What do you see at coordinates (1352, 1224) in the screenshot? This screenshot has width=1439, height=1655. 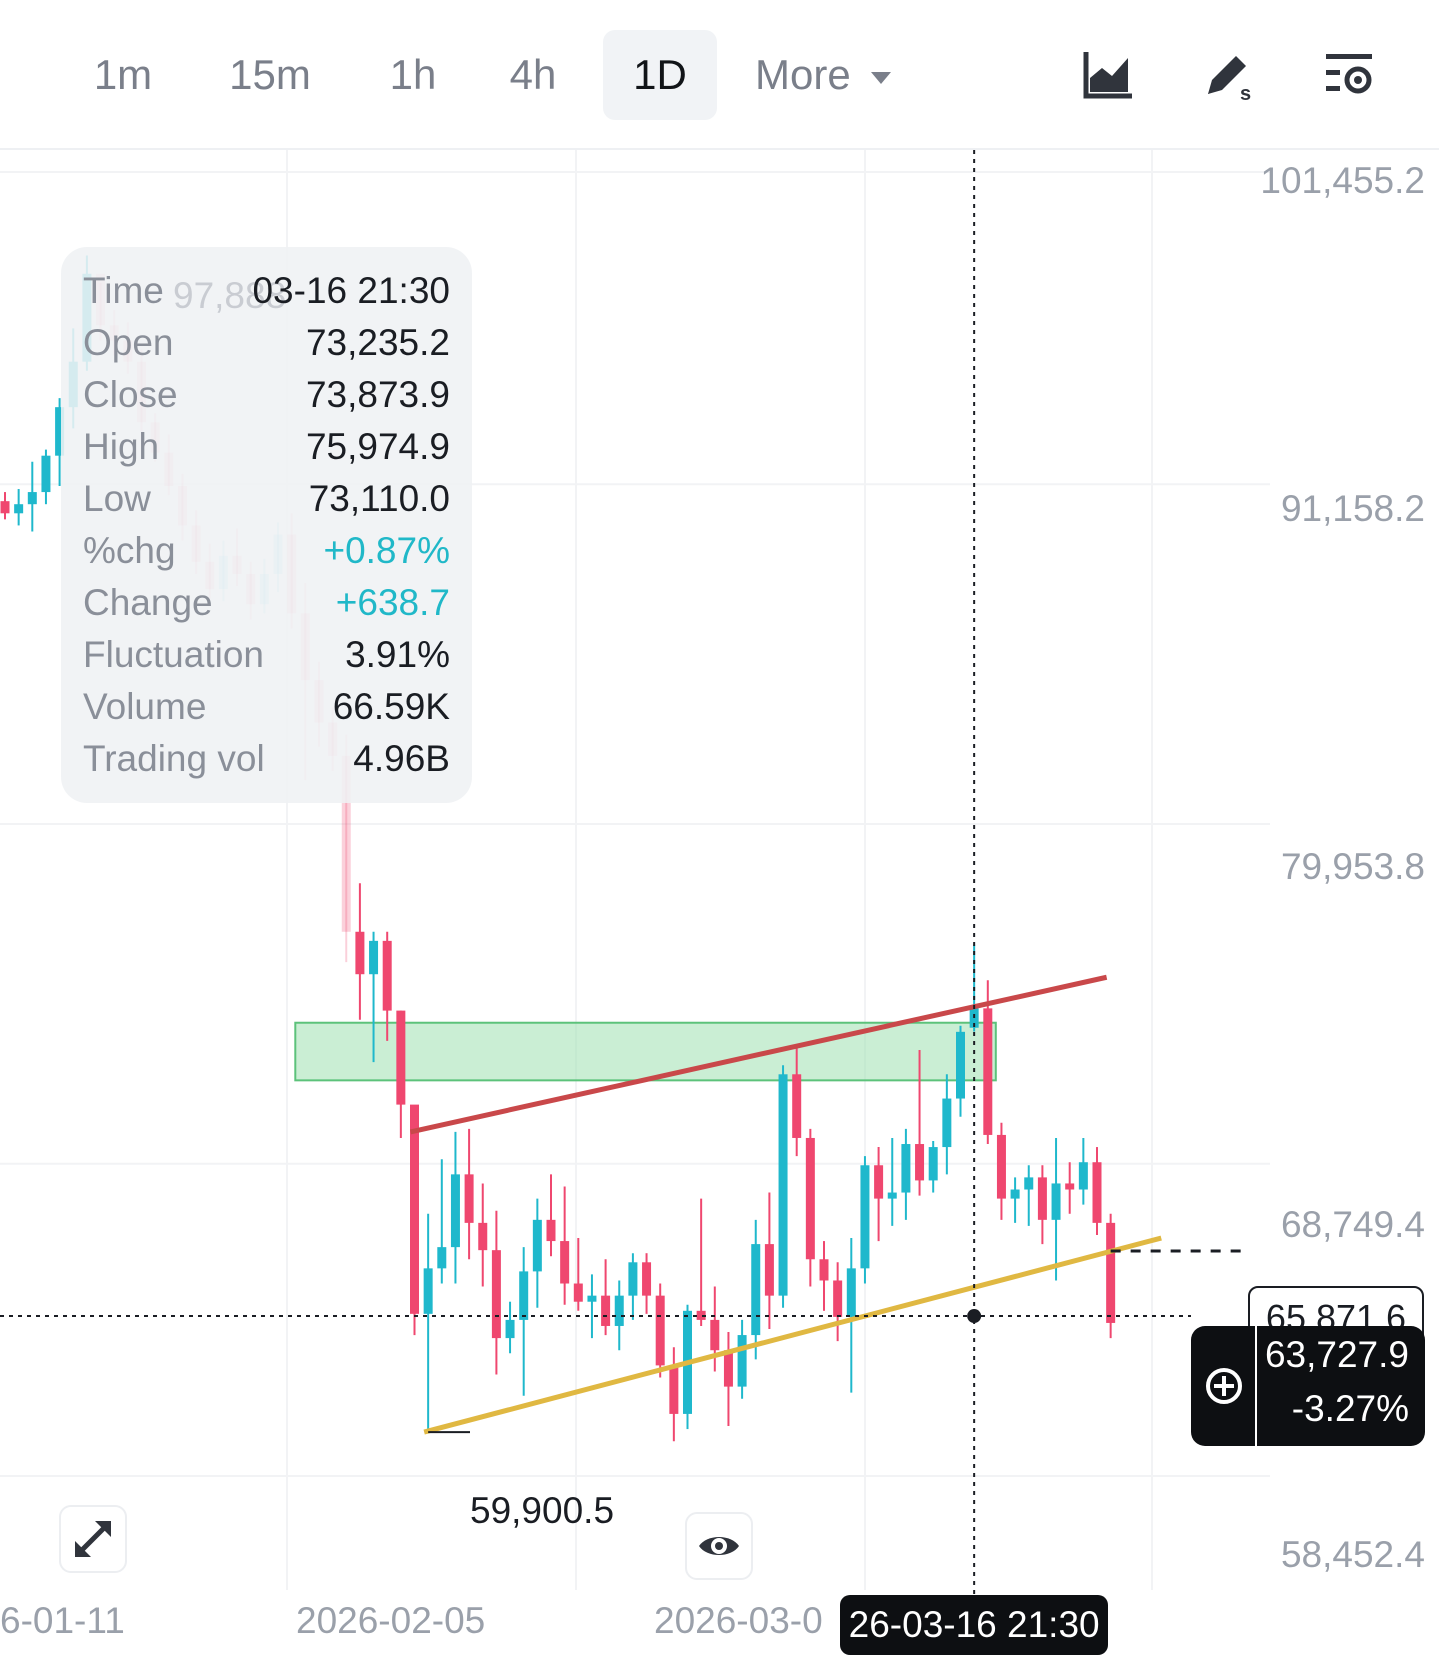 I see `y-tick-label: 68,749.4` at bounding box center [1352, 1224].